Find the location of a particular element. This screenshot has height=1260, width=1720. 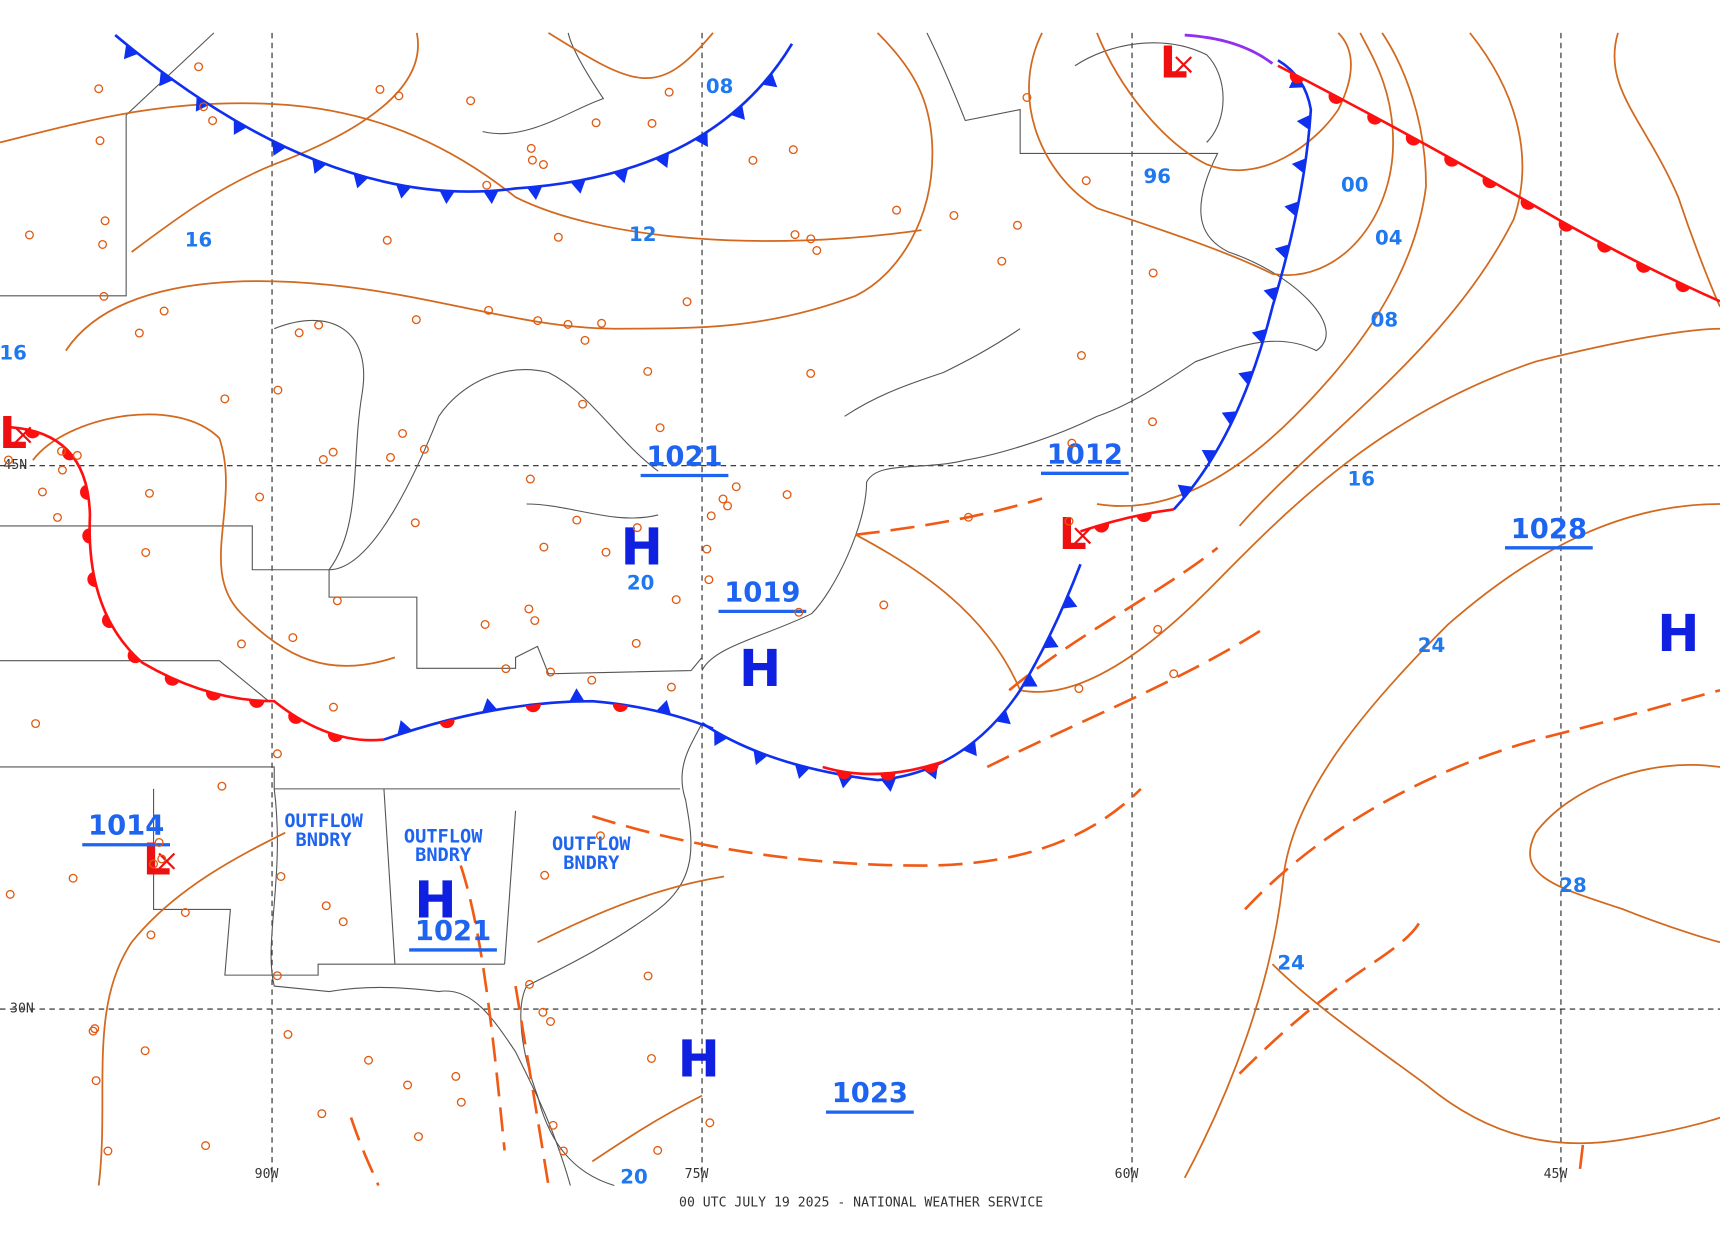

warm-front is located at coordinates (1498, 183).